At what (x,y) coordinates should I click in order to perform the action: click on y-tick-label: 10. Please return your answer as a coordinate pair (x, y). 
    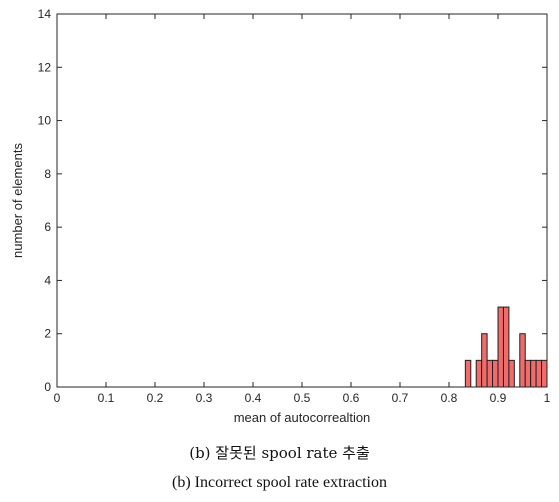
    Looking at the image, I should click on (45, 121).